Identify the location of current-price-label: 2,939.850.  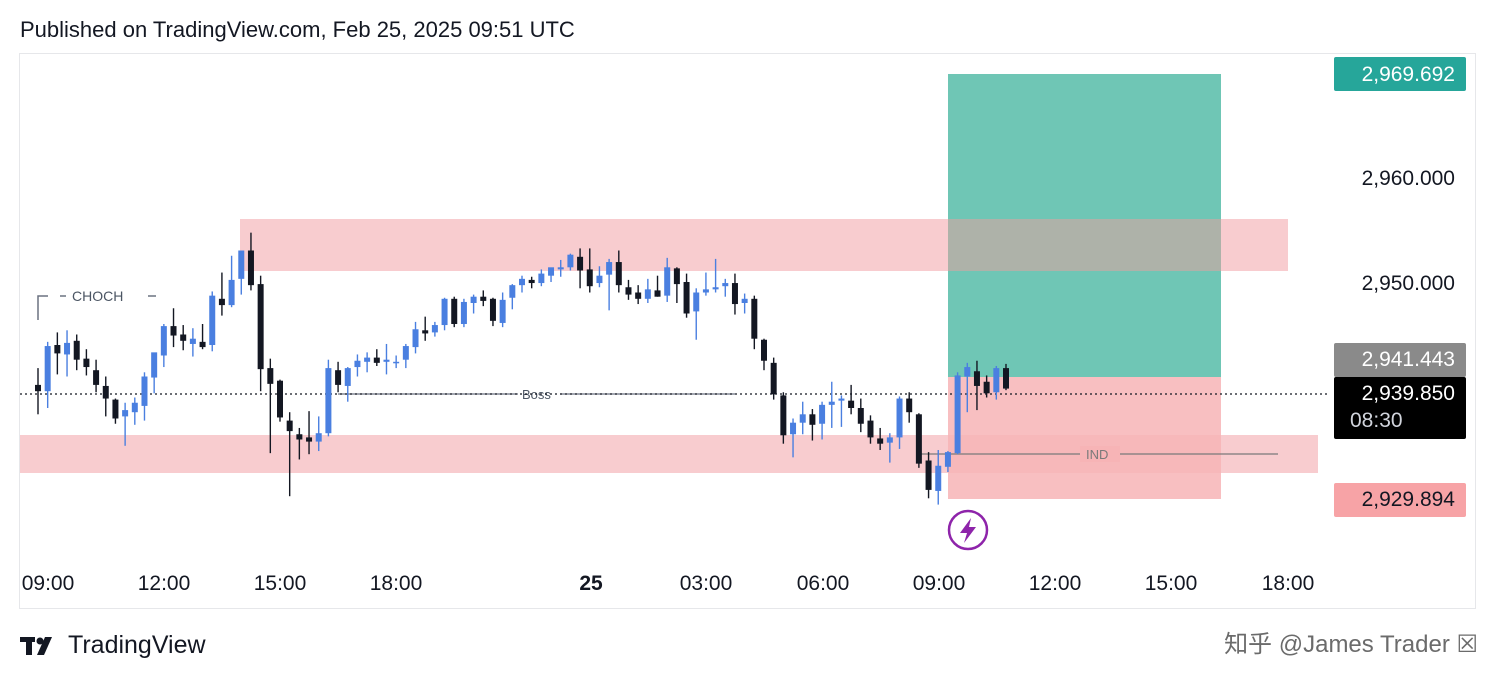
(1408, 393).